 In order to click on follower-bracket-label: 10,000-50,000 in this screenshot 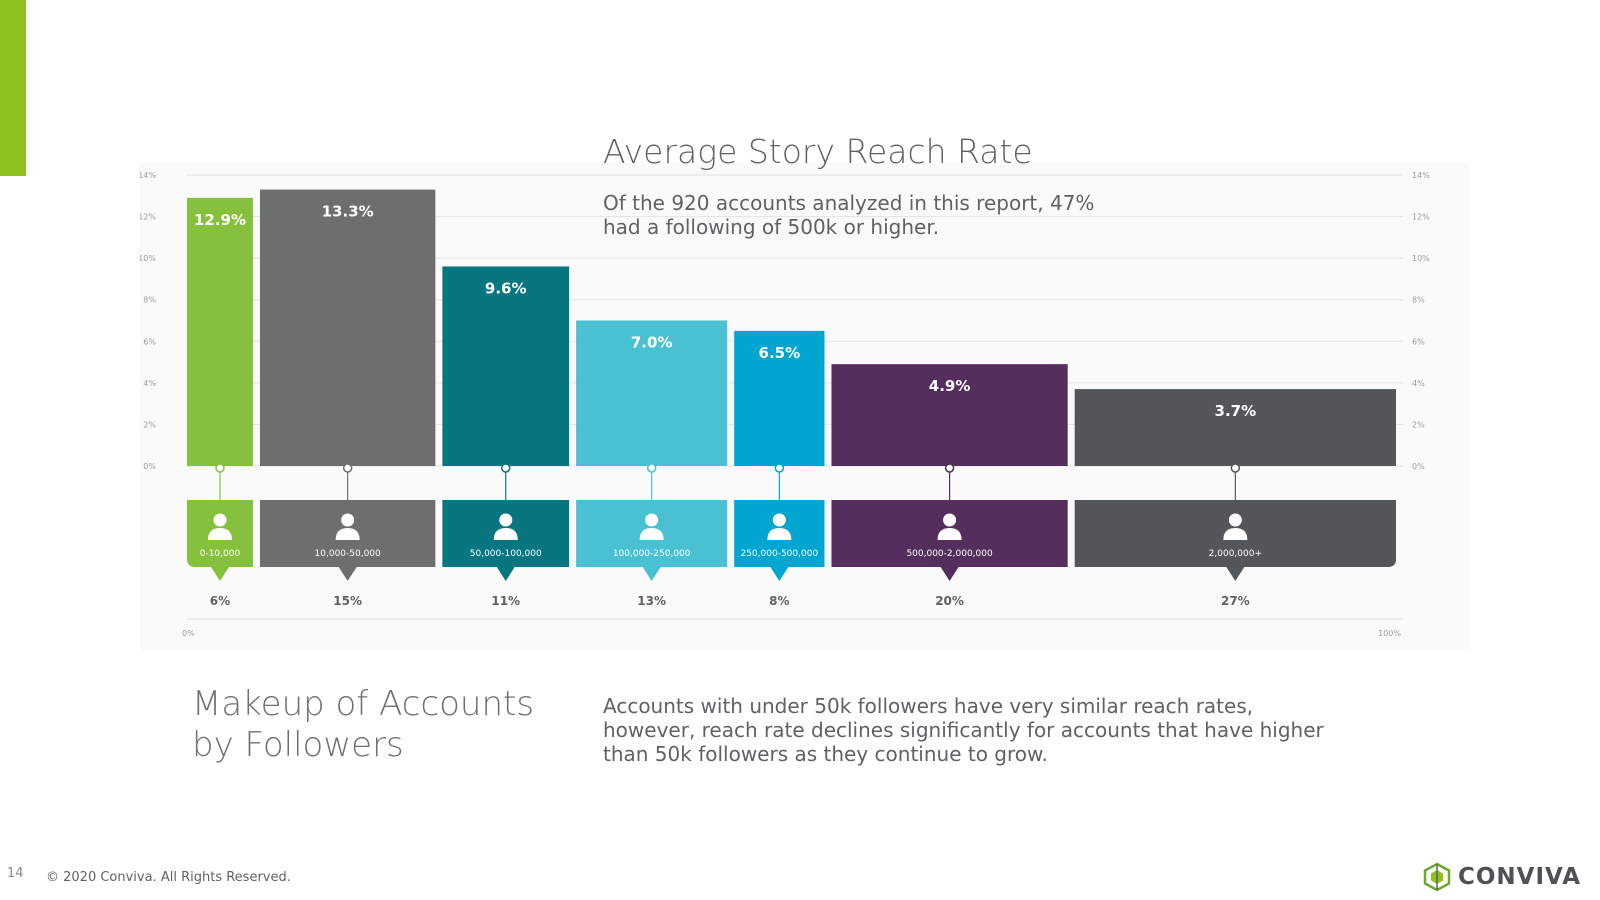, I will do `click(348, 554)`.